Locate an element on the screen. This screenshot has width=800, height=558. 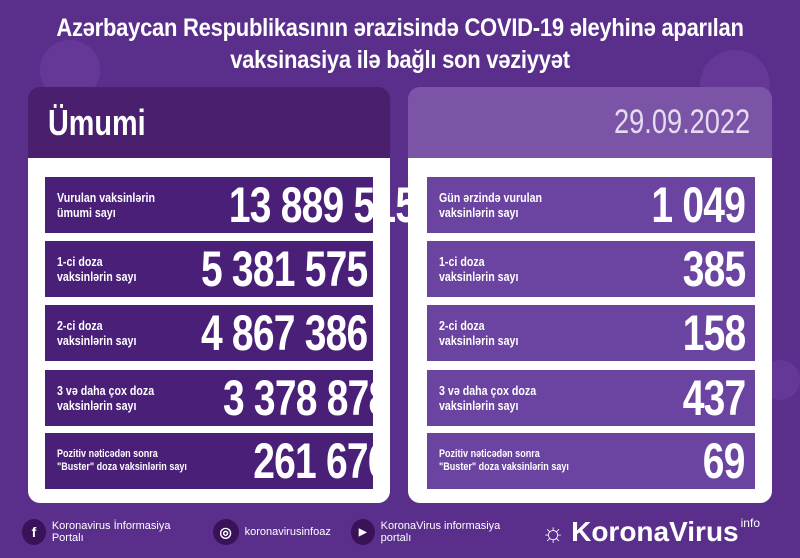
brand-name: KoronaVirus is located at coordinates (655, 531).